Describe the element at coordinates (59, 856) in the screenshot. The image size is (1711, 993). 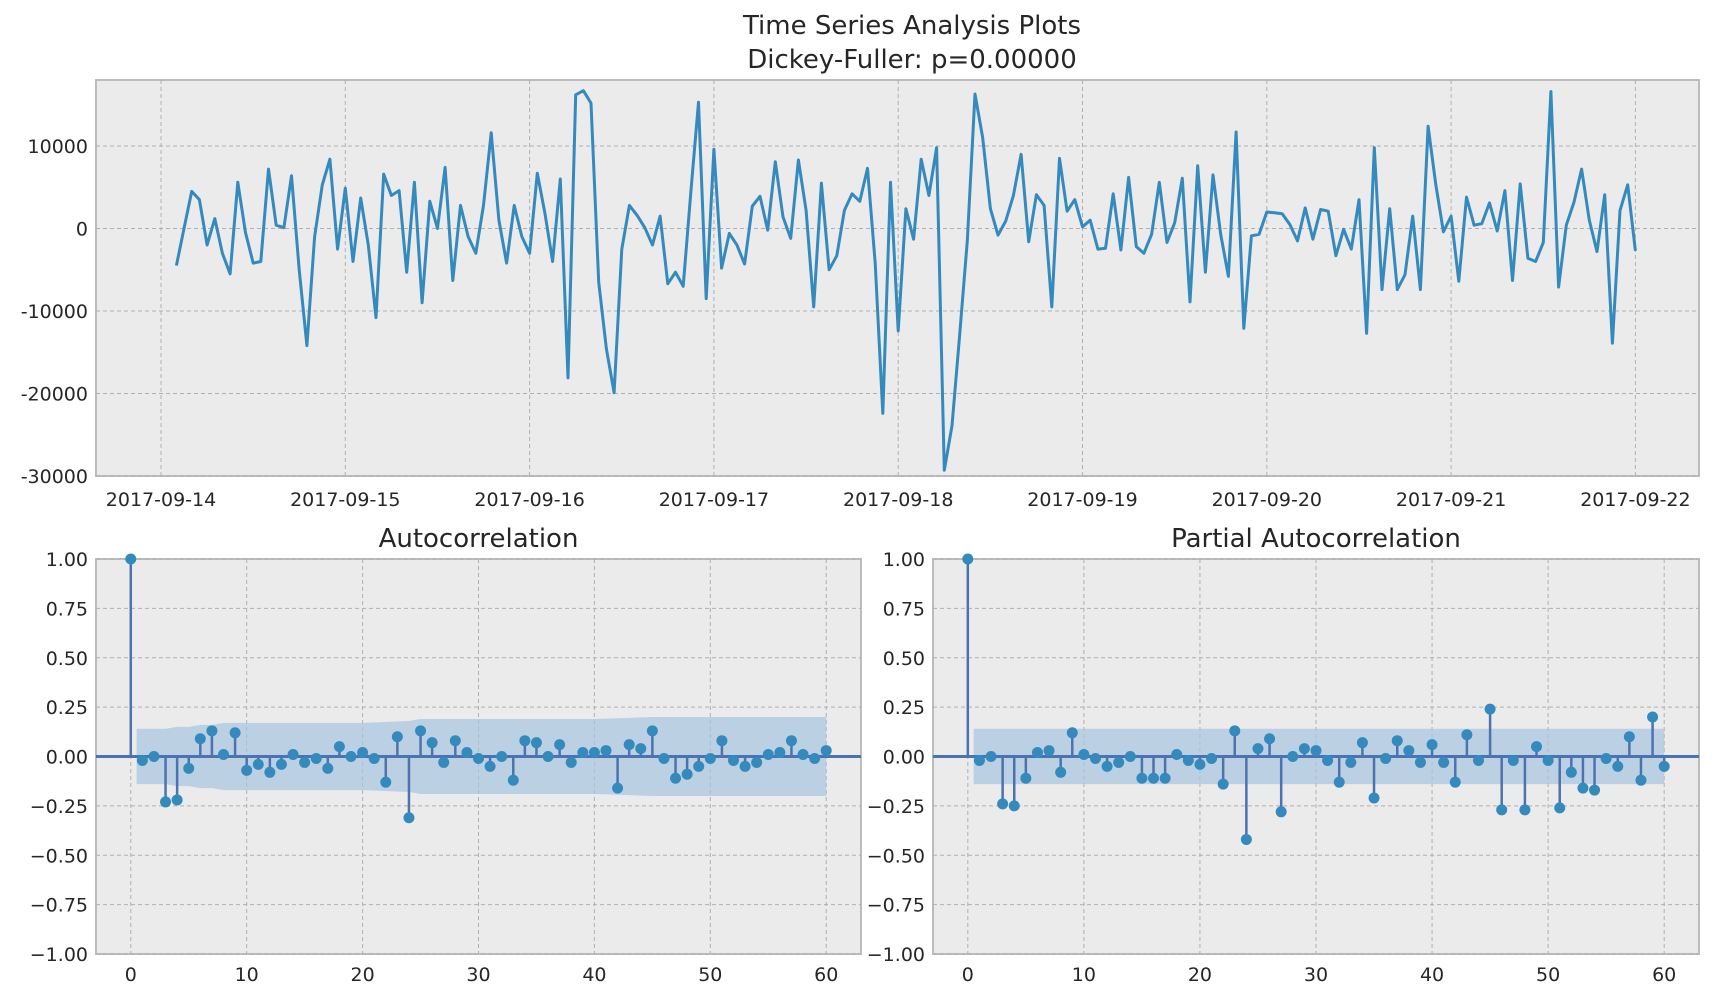
I see `acf-y-tick-label: −0.50` at that location.